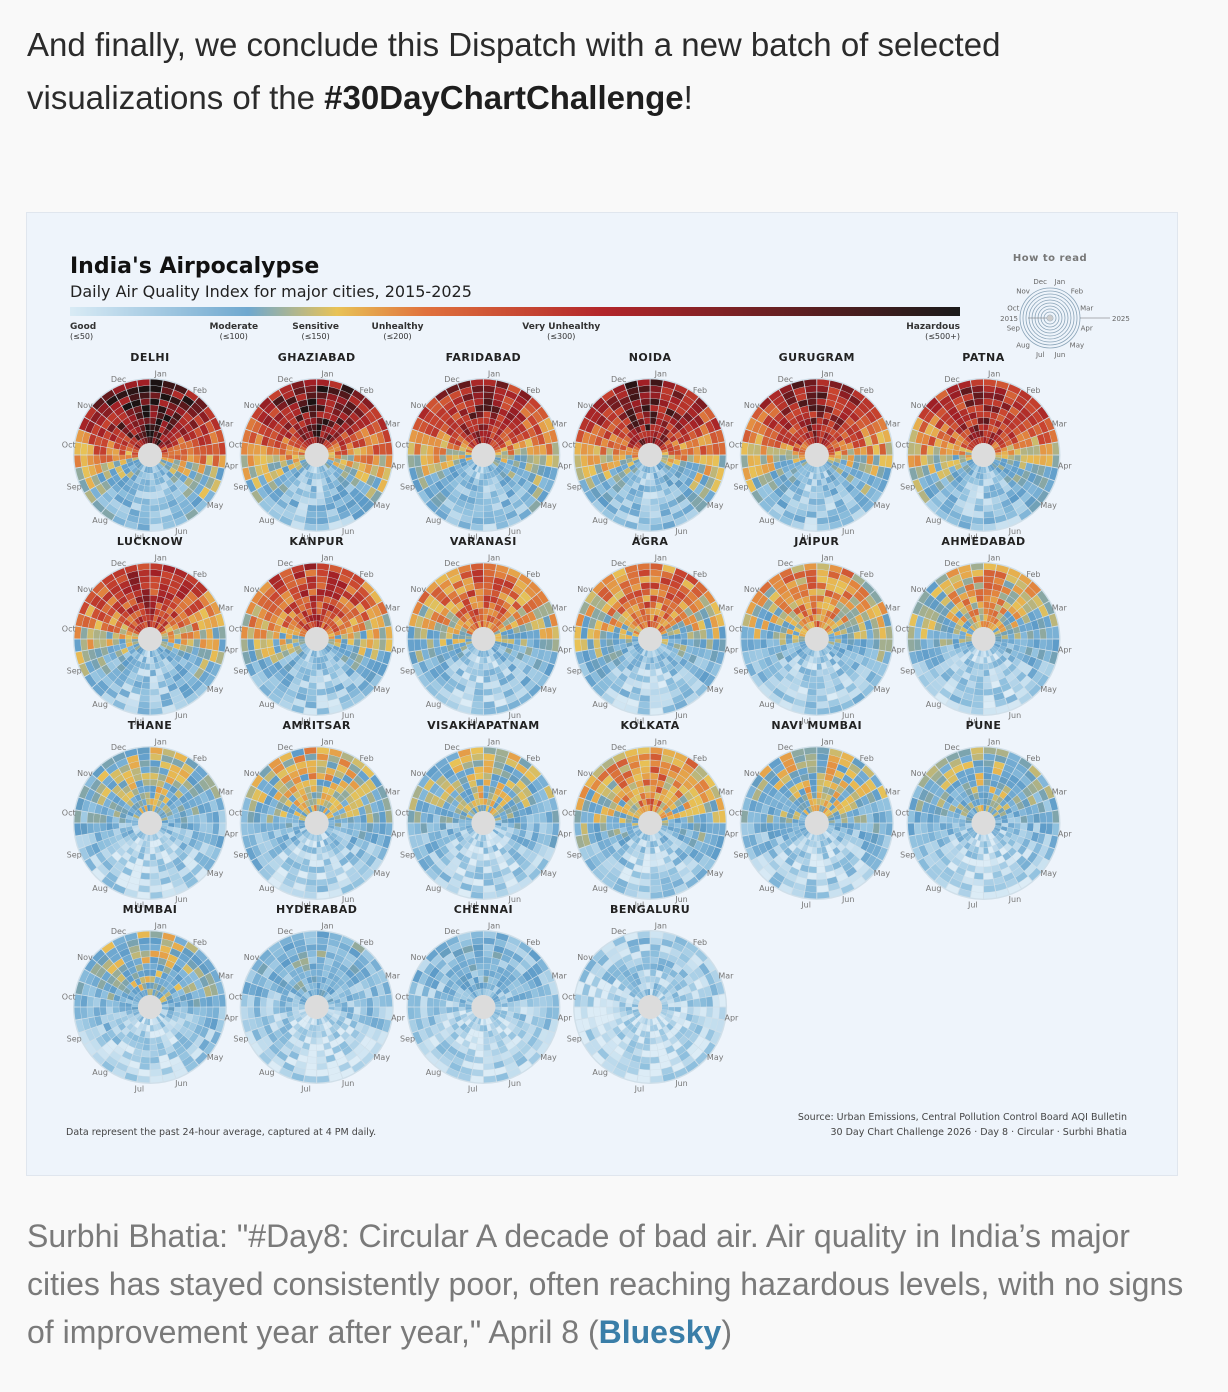 The height and width of the screenshot is (1392, 1228). What do you see at coordinates (700, 390) in the screenshot?
I see `month-label: Feb` at bounding box center [700, 390].